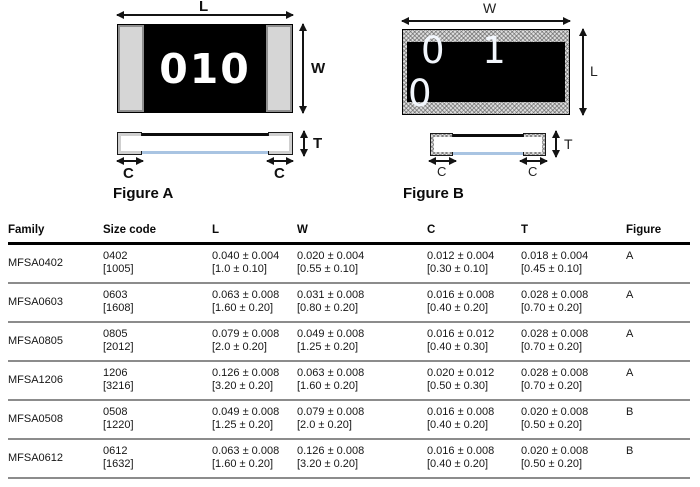  Describe the element at coordinates (157, 342) in the screenshot. I see `size-code-cell: 0805 [2012]` at that location.